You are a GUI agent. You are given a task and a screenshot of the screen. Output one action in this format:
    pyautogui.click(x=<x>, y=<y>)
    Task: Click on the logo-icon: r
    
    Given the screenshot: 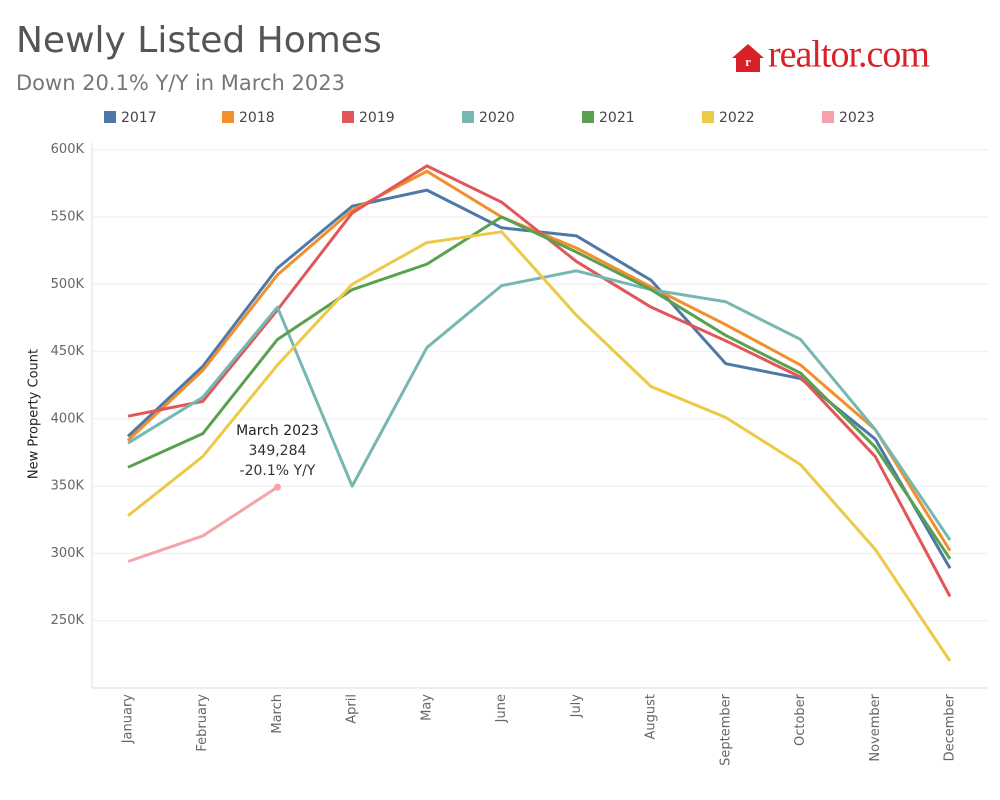 What is the action you would take?
    pyautogui.click(x=748, y=58)
    